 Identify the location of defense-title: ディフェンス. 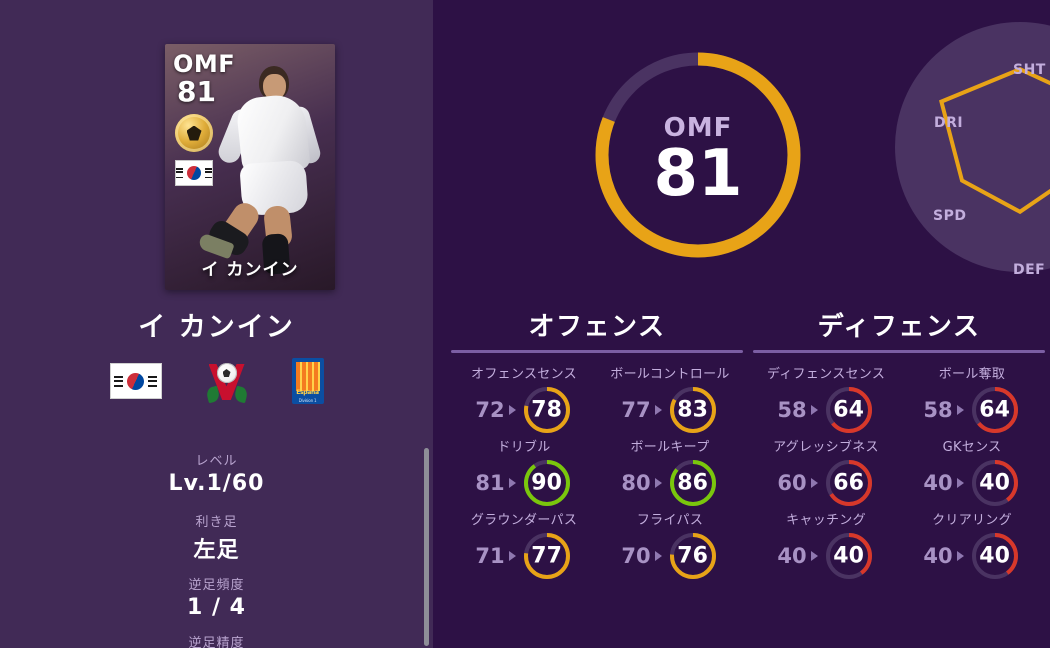
(899, 327).